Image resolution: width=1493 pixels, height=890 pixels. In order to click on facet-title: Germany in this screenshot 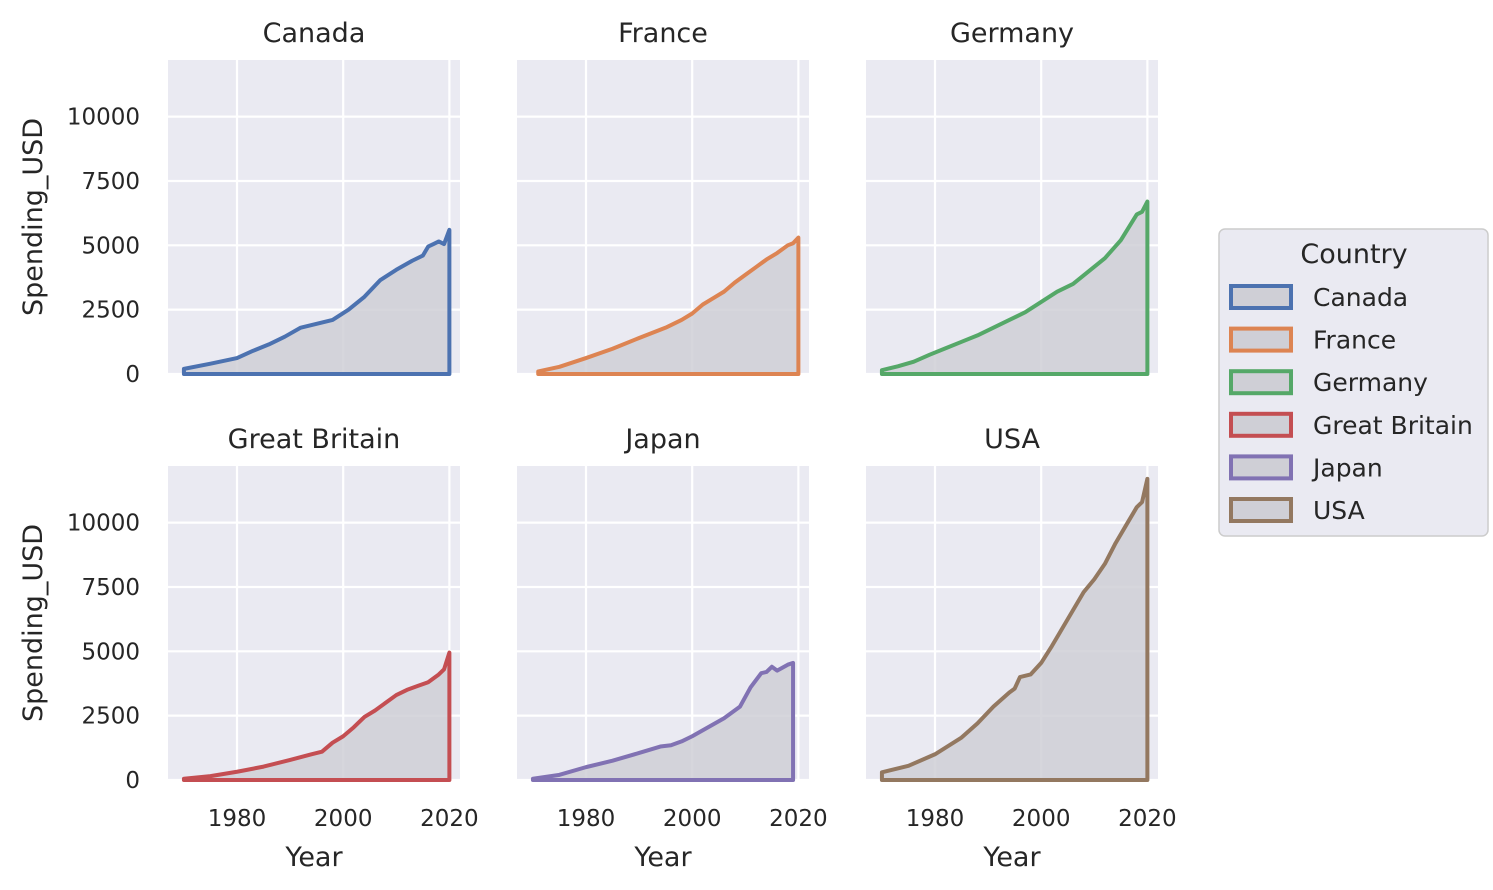, I will do `click(1012, 33)`.